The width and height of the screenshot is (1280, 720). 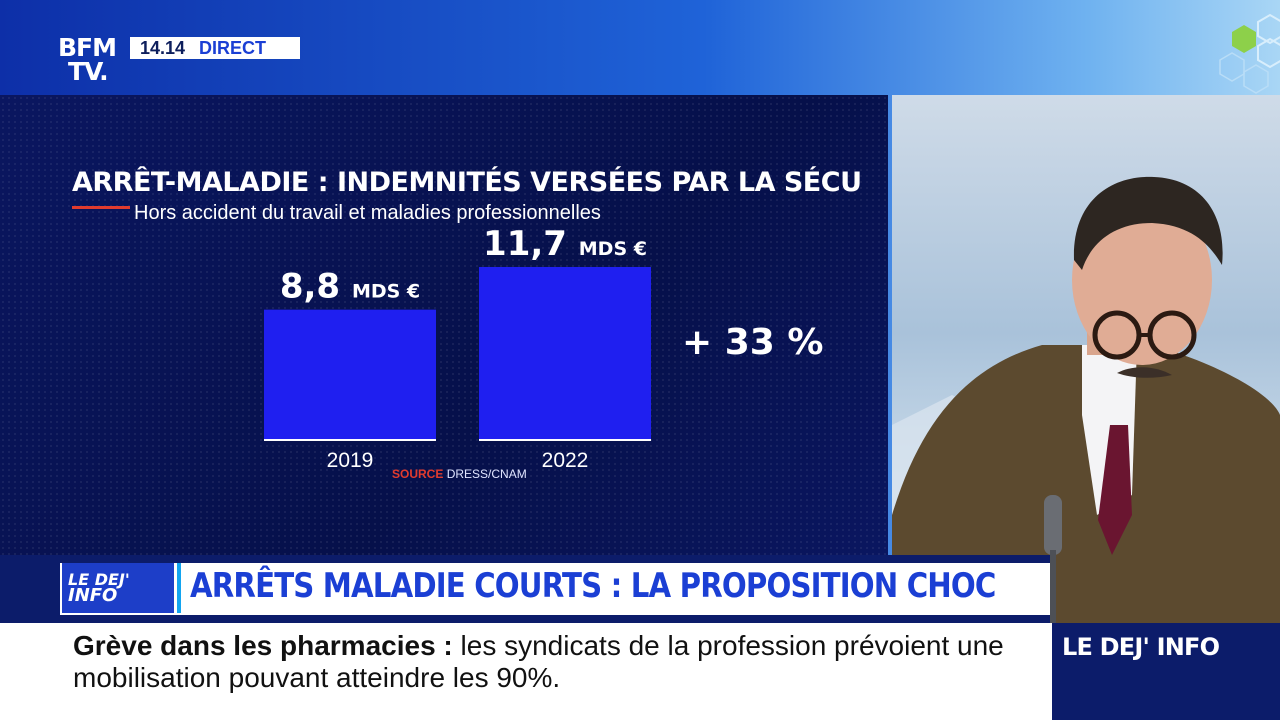 I want to click on live-clock-box: 14.14 DIRECT, so click(x=215, y=48).